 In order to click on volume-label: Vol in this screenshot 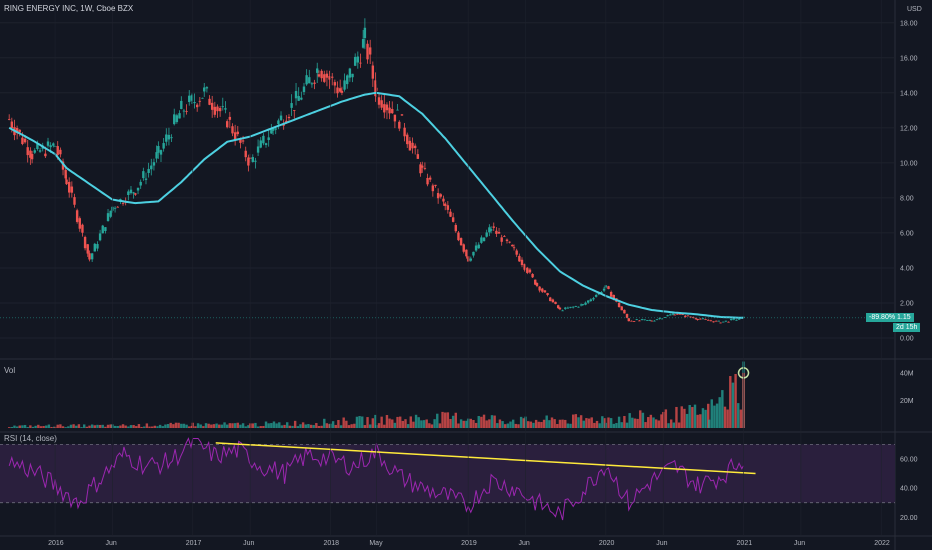, I will do `click(10, 370)`.